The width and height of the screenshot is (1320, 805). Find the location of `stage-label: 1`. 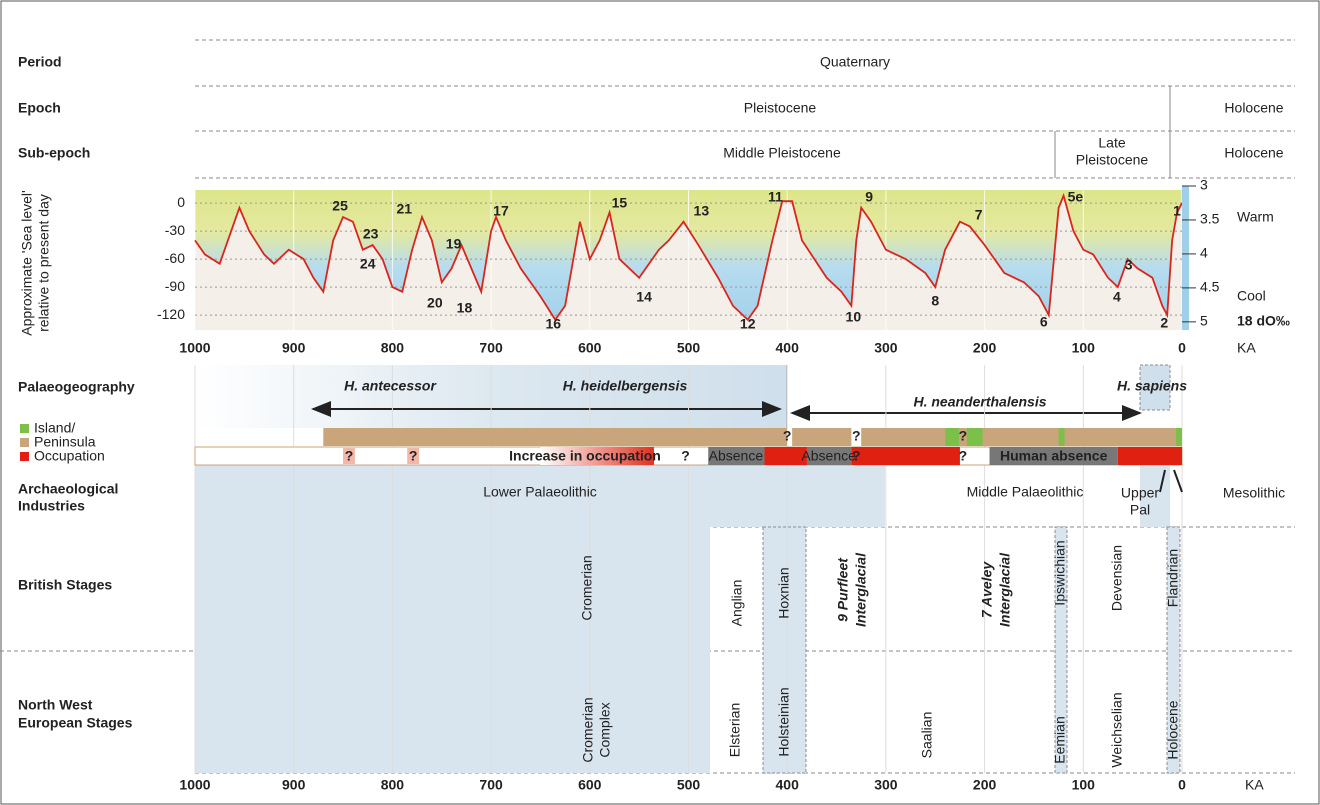

stage-label: 1 is located at coordinates (1177, 211).